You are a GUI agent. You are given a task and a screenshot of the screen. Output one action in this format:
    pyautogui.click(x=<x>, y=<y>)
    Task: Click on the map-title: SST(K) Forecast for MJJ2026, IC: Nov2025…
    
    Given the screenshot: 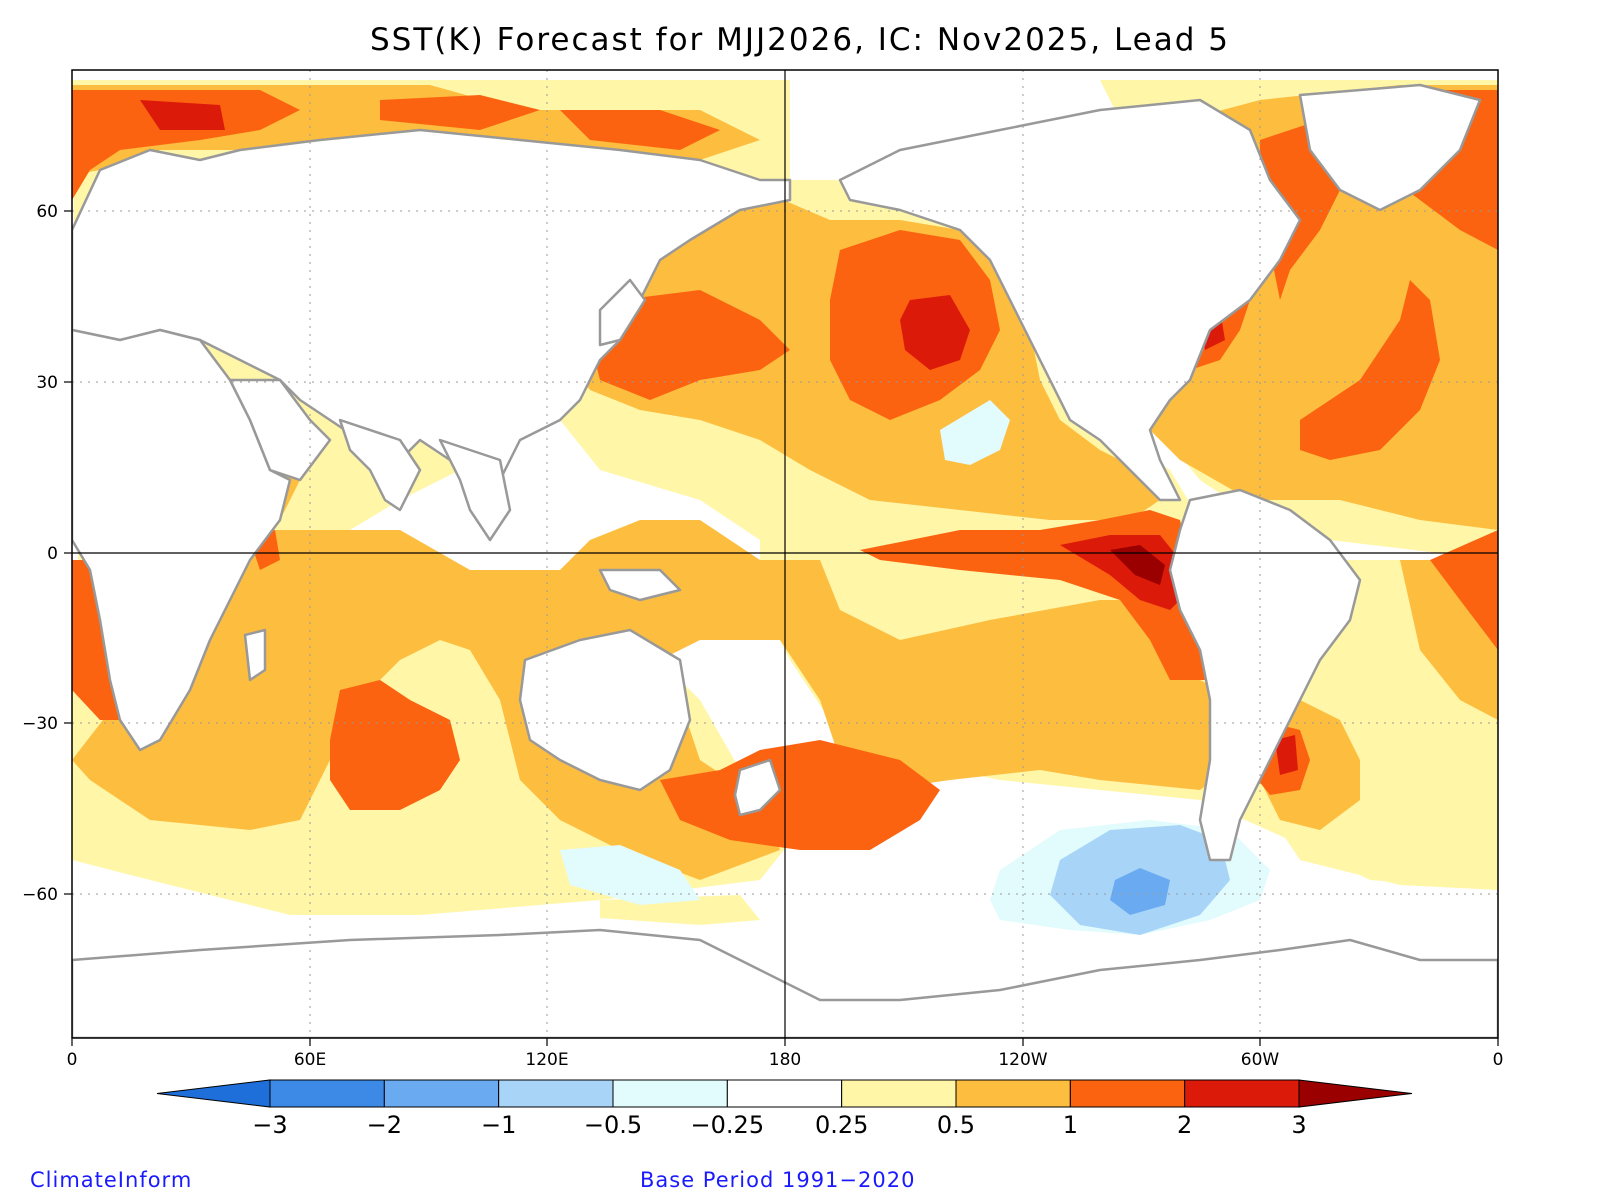 What is the action you would take?
    pyautogui.click(x=800, y=40)
    